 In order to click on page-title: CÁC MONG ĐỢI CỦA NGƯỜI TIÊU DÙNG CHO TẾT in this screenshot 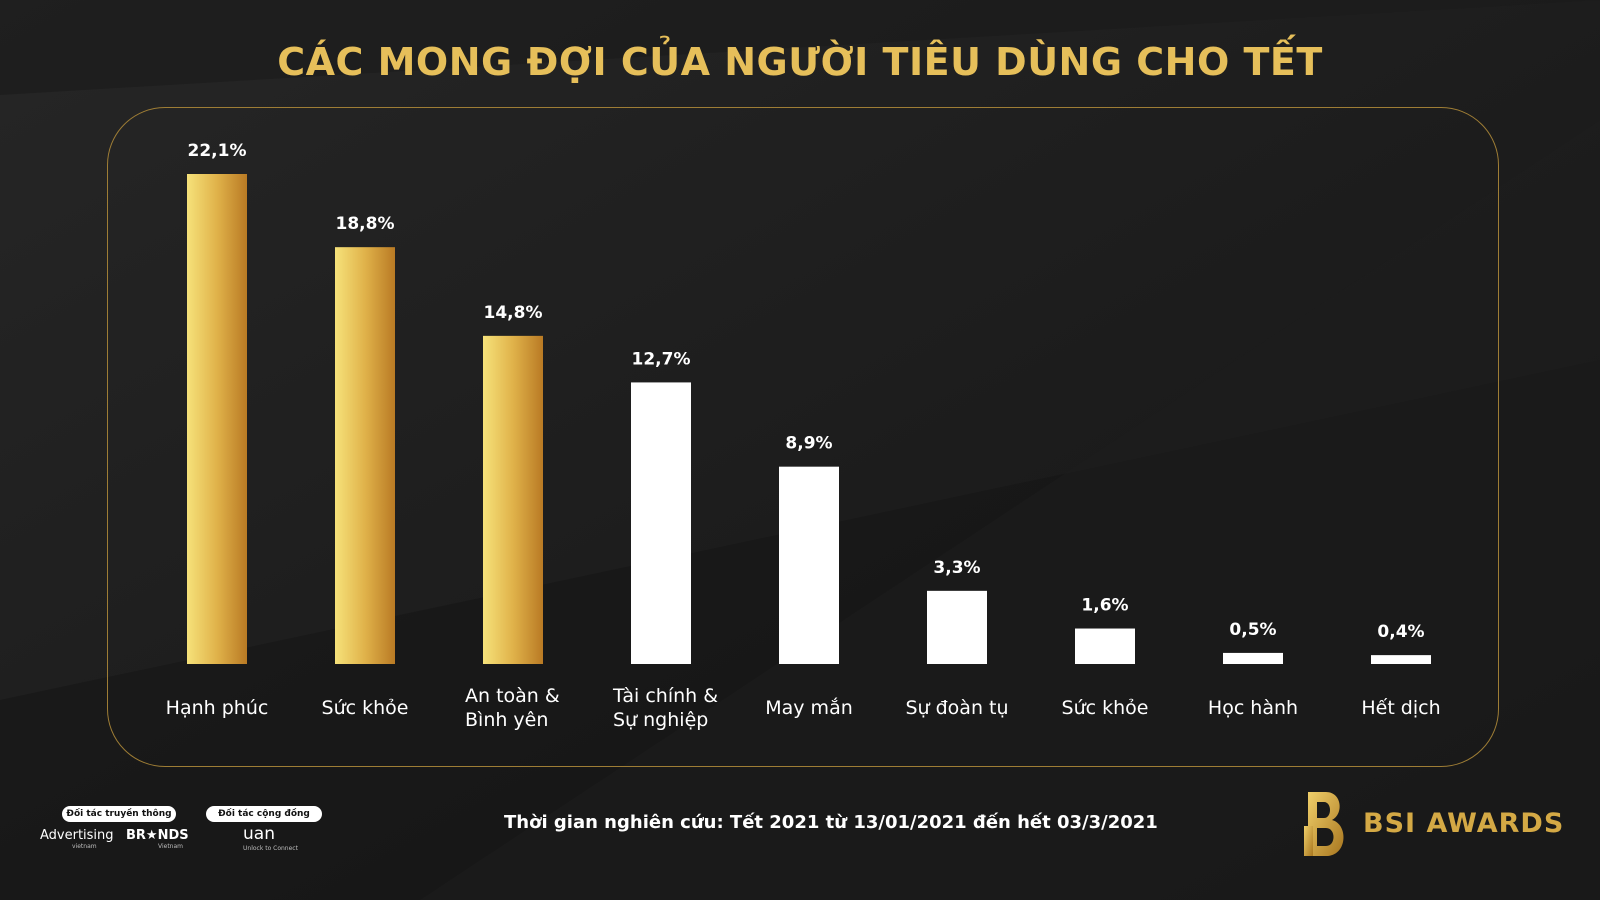, I will do `click(800, 62)`.